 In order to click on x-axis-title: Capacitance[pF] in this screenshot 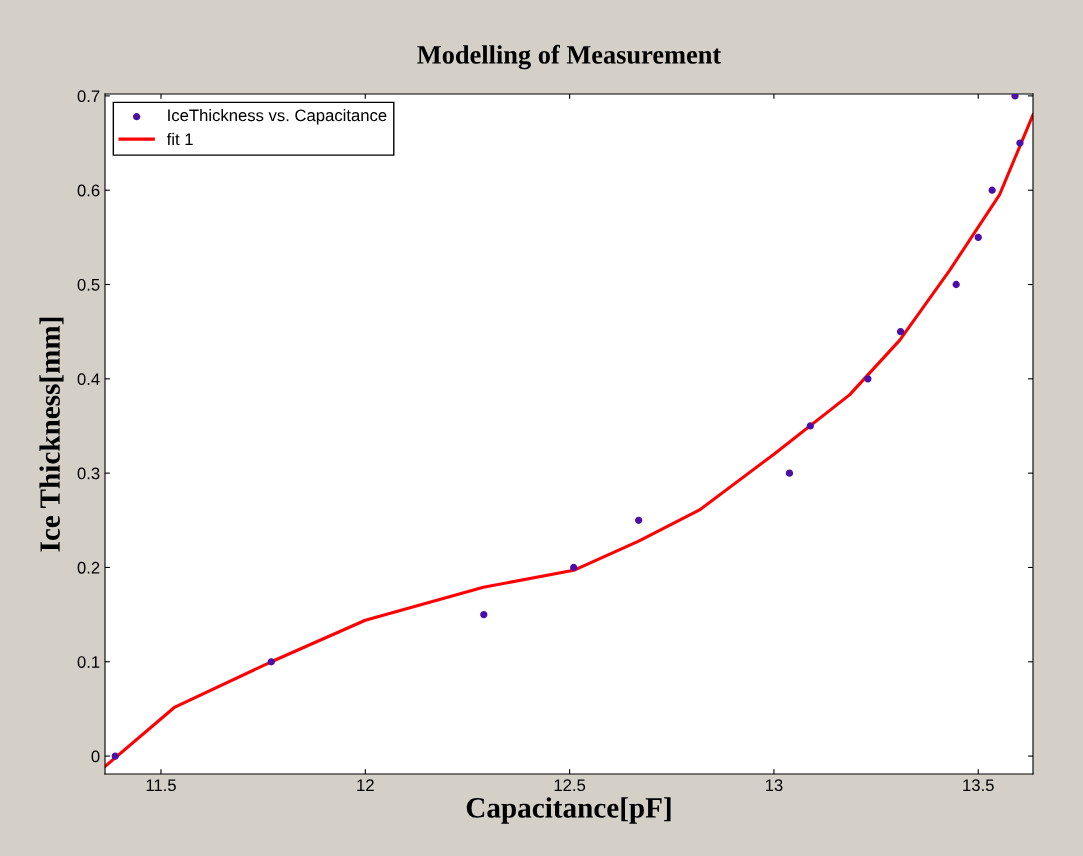, I will do `click(568, 810)`.